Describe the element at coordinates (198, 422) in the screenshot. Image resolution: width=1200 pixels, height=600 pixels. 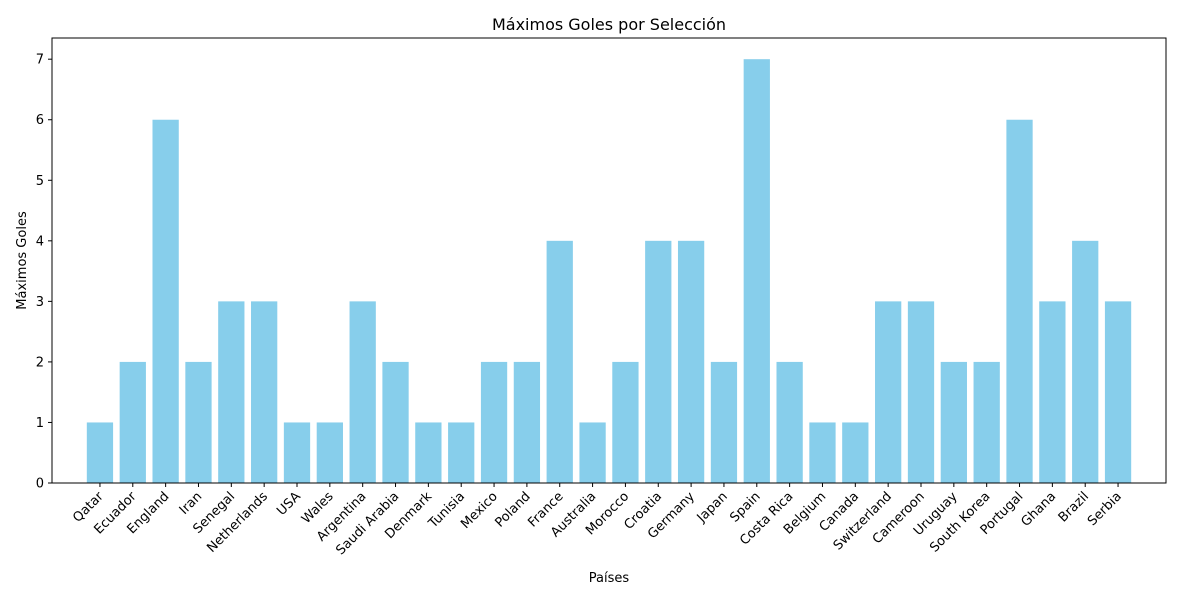
I see `bar-iran` at that location.